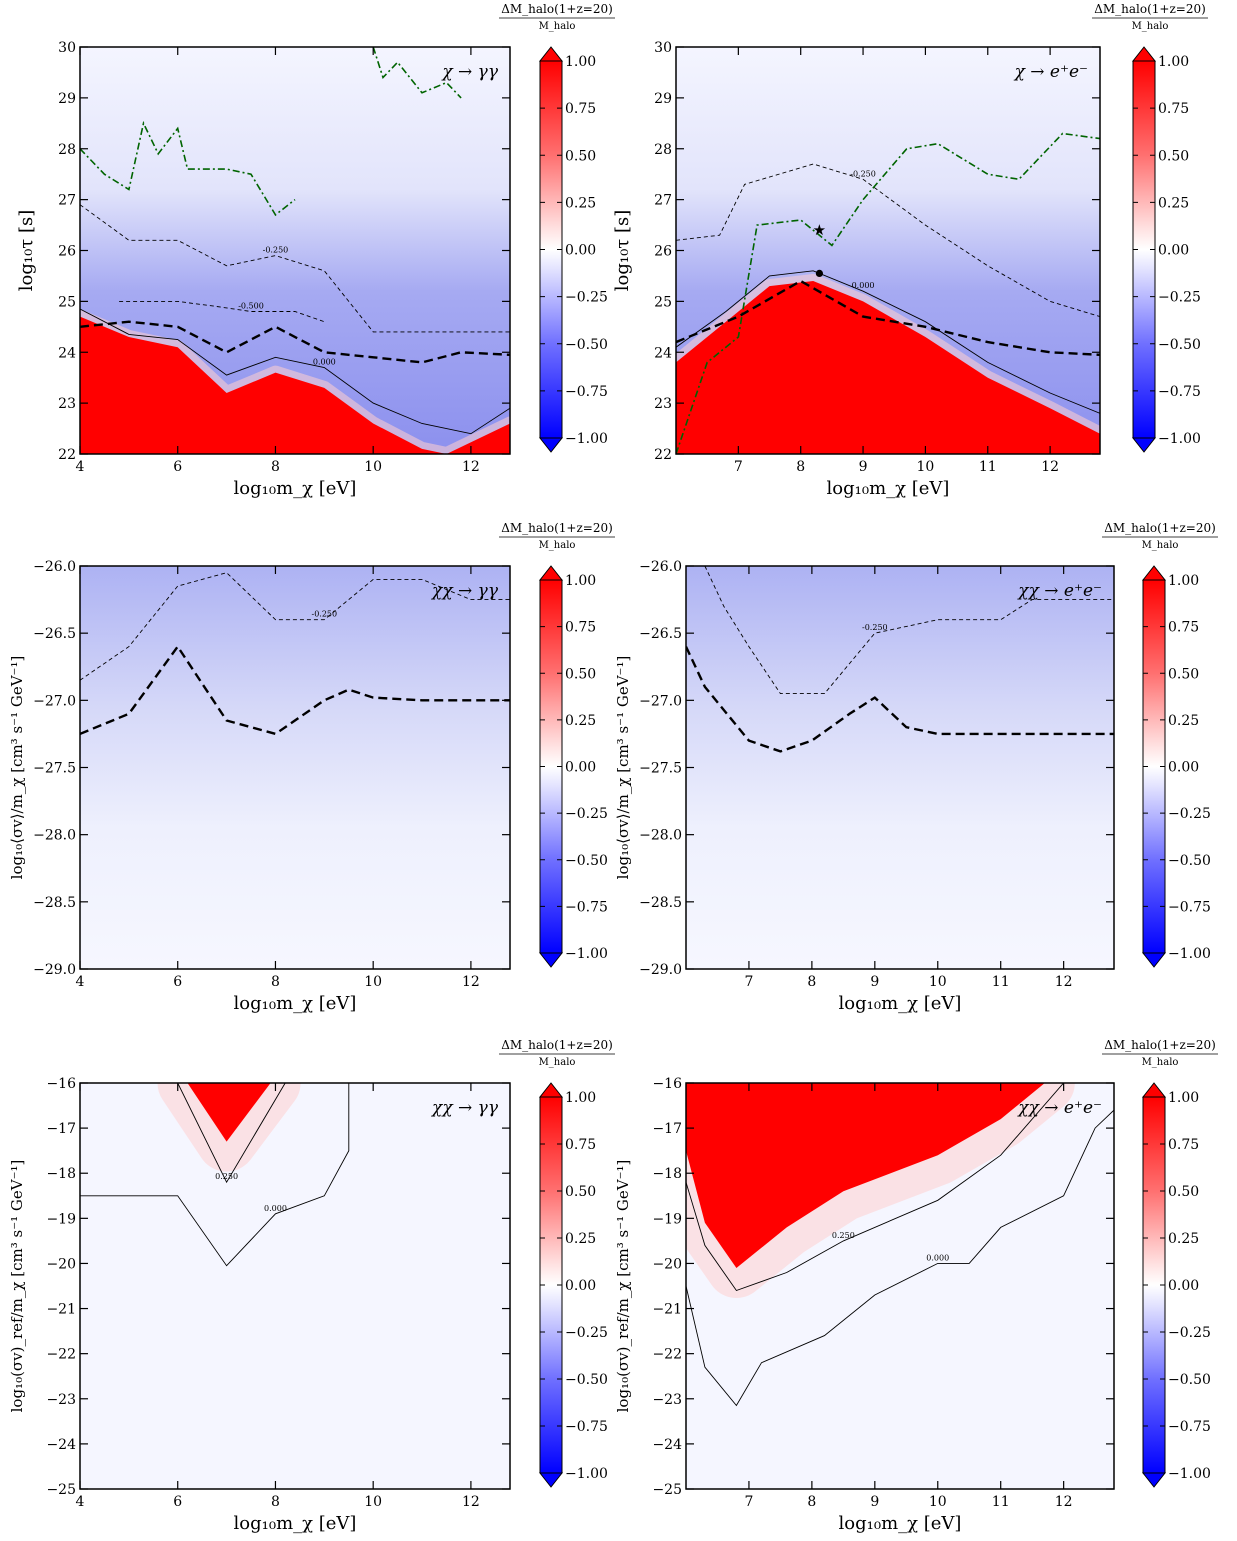  Describe the element at coordinates (580, 251) in the screenshot. I see `colorbar-tick-label: 0.00` at that location.